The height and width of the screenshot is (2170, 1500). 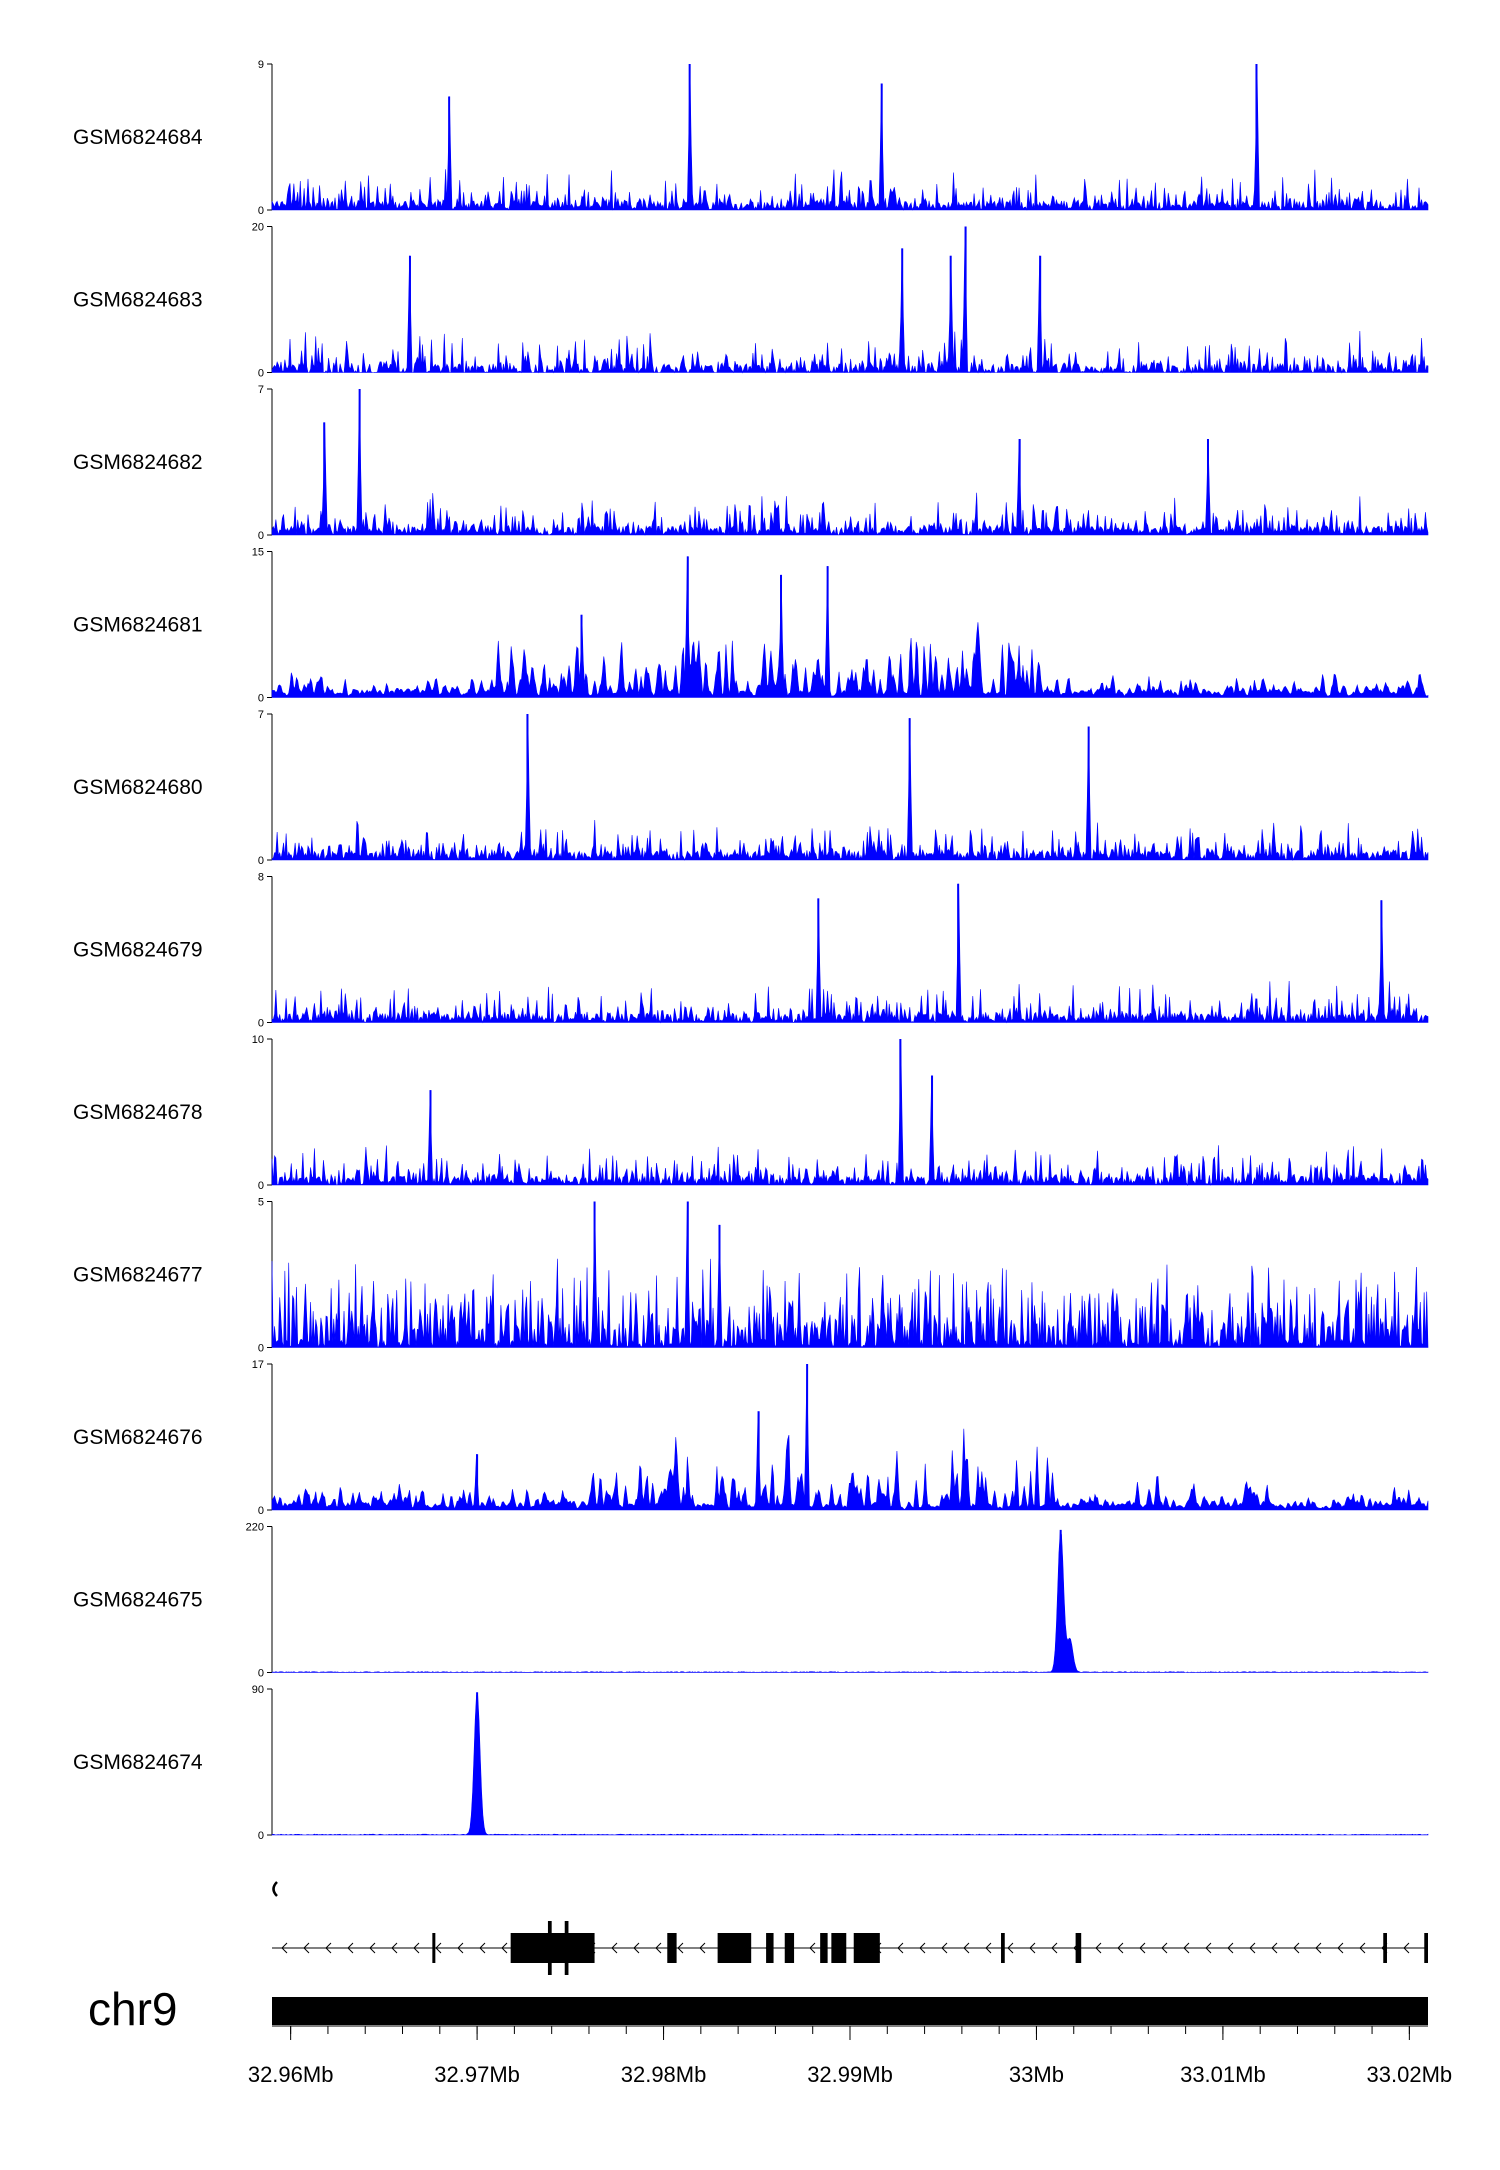 What do you see at coordinates (751, 1601) in the screenshot?
I see `coverage-track-GSM6824675: GSM6824675 220 0` at bounding box center [751, 1601].